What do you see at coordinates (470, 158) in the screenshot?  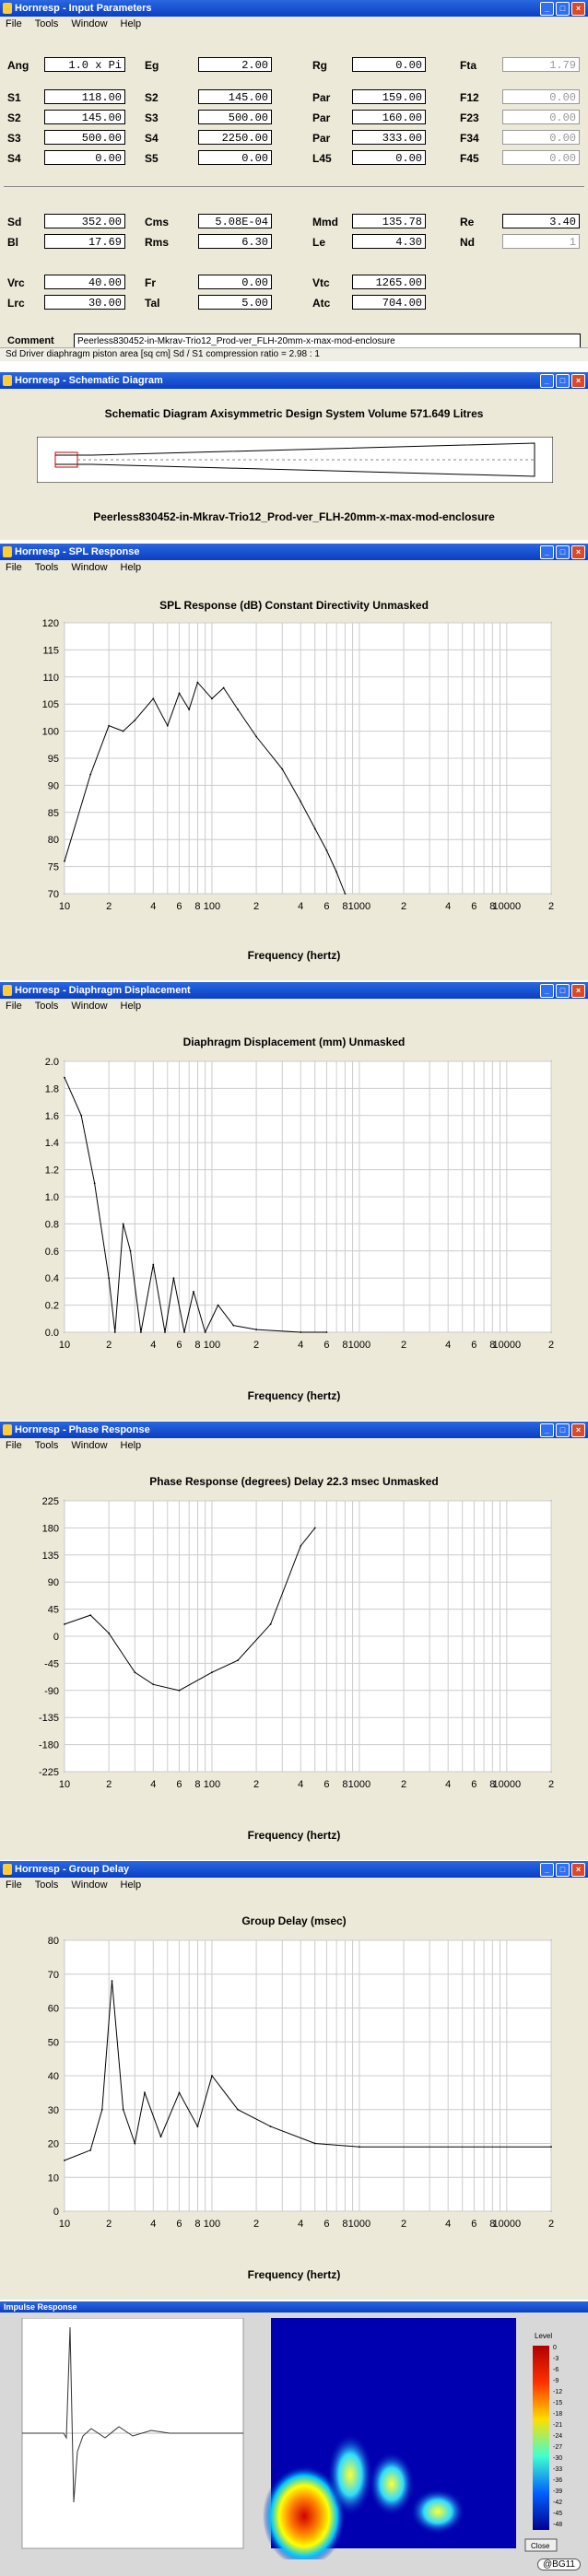 I see `param-label-f45: F45` at bounding box center [470, 158].